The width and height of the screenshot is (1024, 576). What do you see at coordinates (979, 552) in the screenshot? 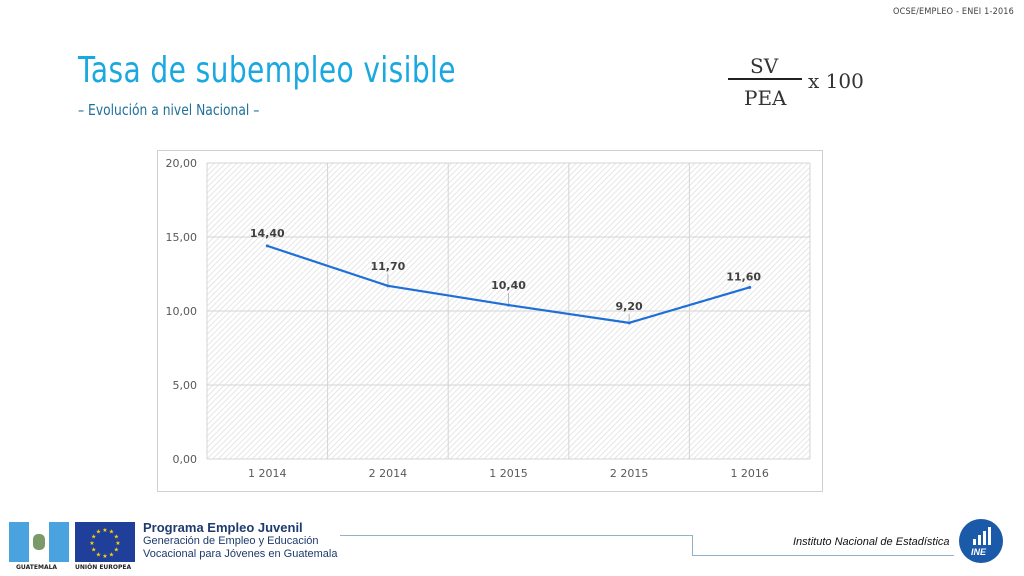
I see `ine-logo-label: INE` at bounding box center [979, 552].